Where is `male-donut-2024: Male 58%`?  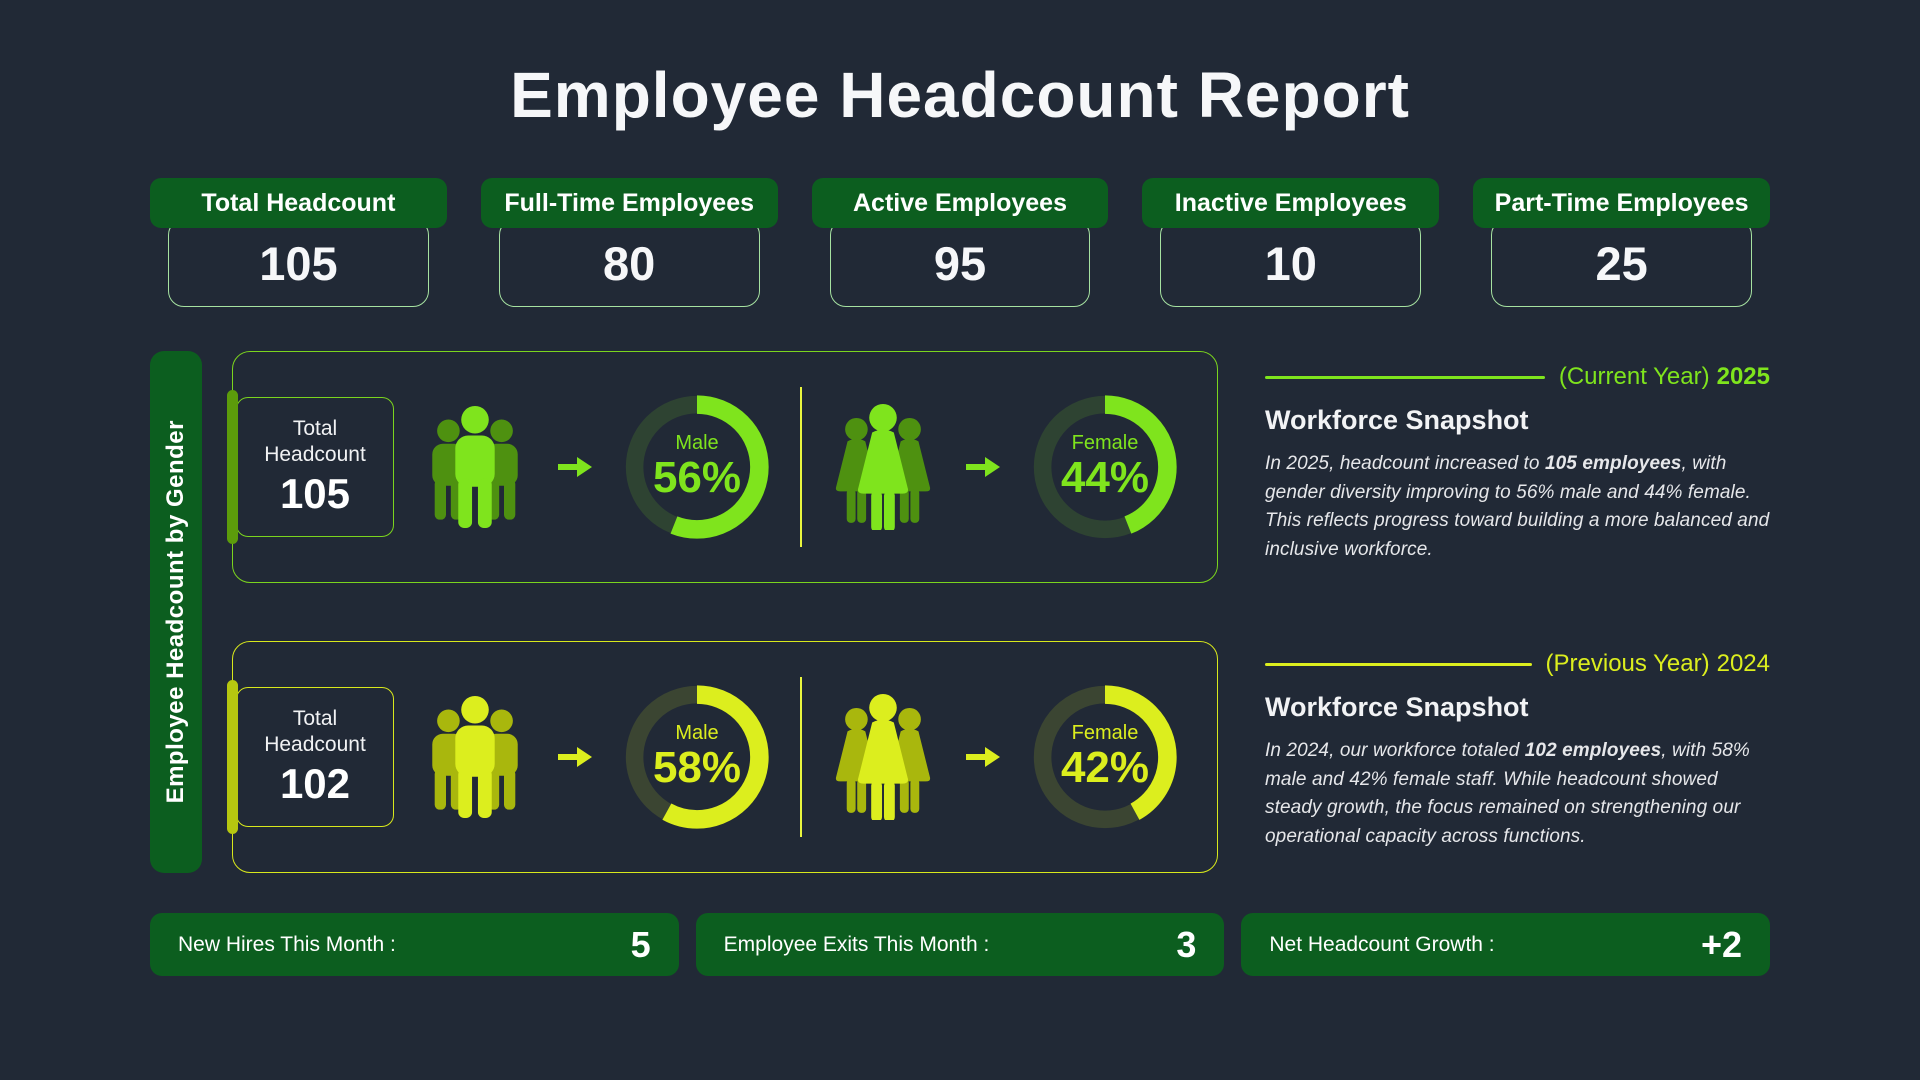 male-donut-2024: Male 58% is located at coordinates (697, 757).